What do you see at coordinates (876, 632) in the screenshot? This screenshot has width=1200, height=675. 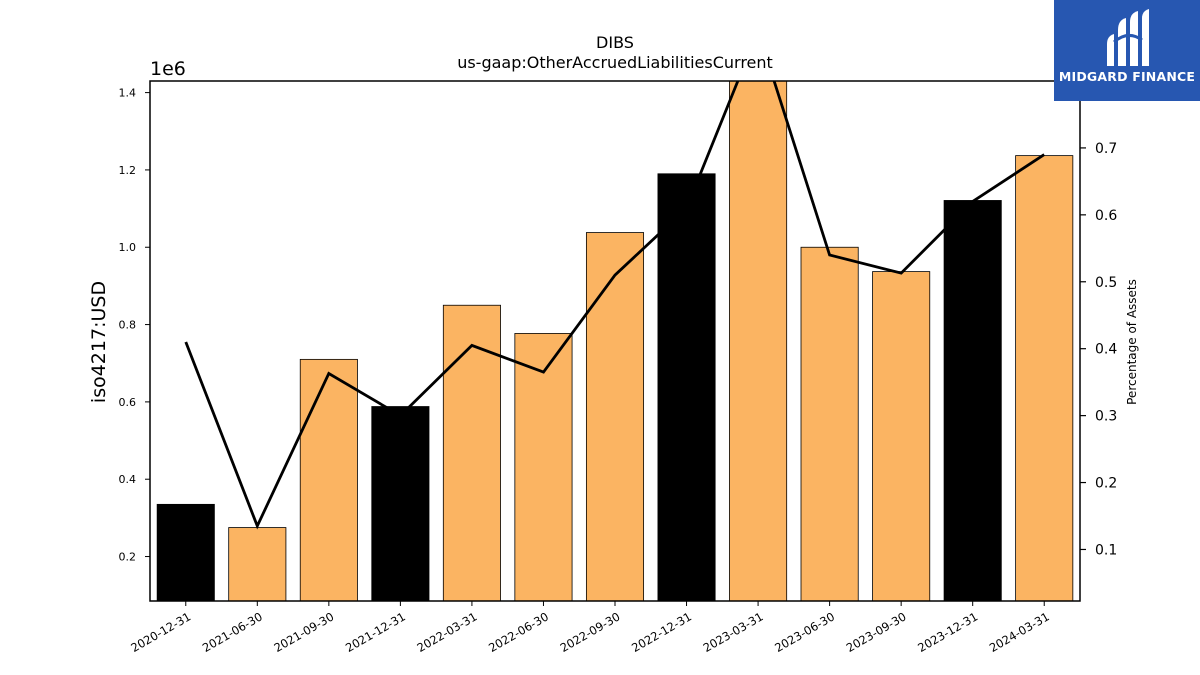 I see `x-tick-label: 2023-09-30` at bounding box center [876, 632].